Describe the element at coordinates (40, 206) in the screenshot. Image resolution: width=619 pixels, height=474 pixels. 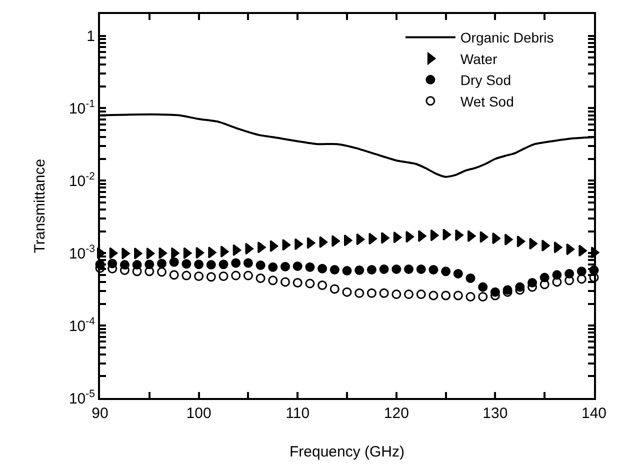
I see `y-axis-title: Transmittance` at that location.